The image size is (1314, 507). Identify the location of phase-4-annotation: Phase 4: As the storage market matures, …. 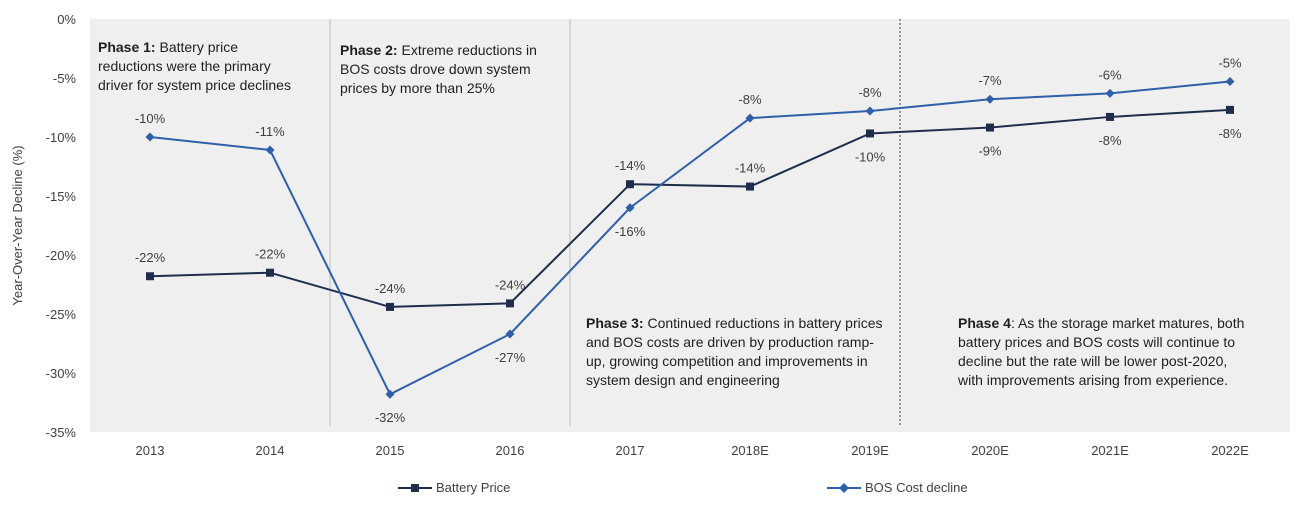
(1101, 352).